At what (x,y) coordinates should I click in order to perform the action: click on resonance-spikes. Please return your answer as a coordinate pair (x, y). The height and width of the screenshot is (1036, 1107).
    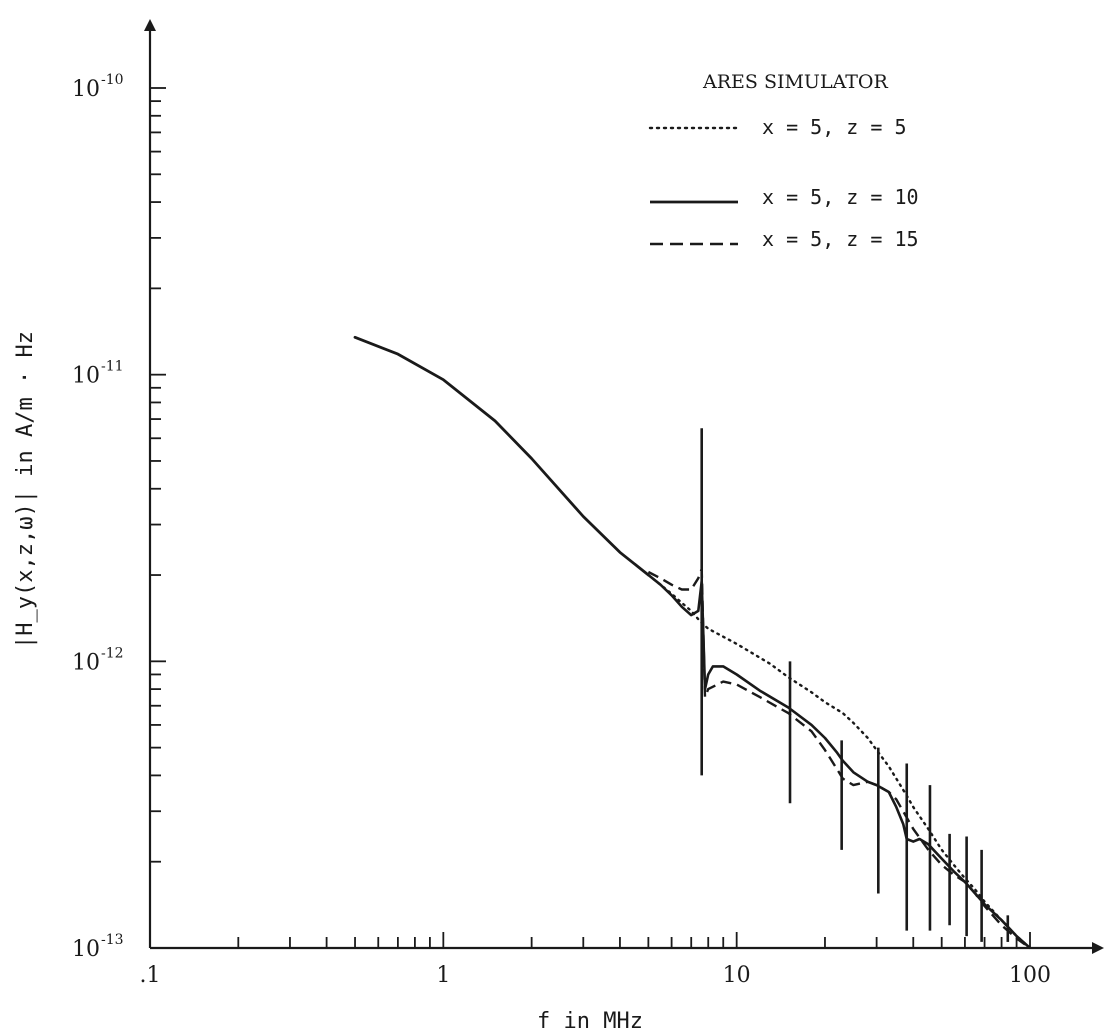
    Looking at the image, I should click on (855, 685).